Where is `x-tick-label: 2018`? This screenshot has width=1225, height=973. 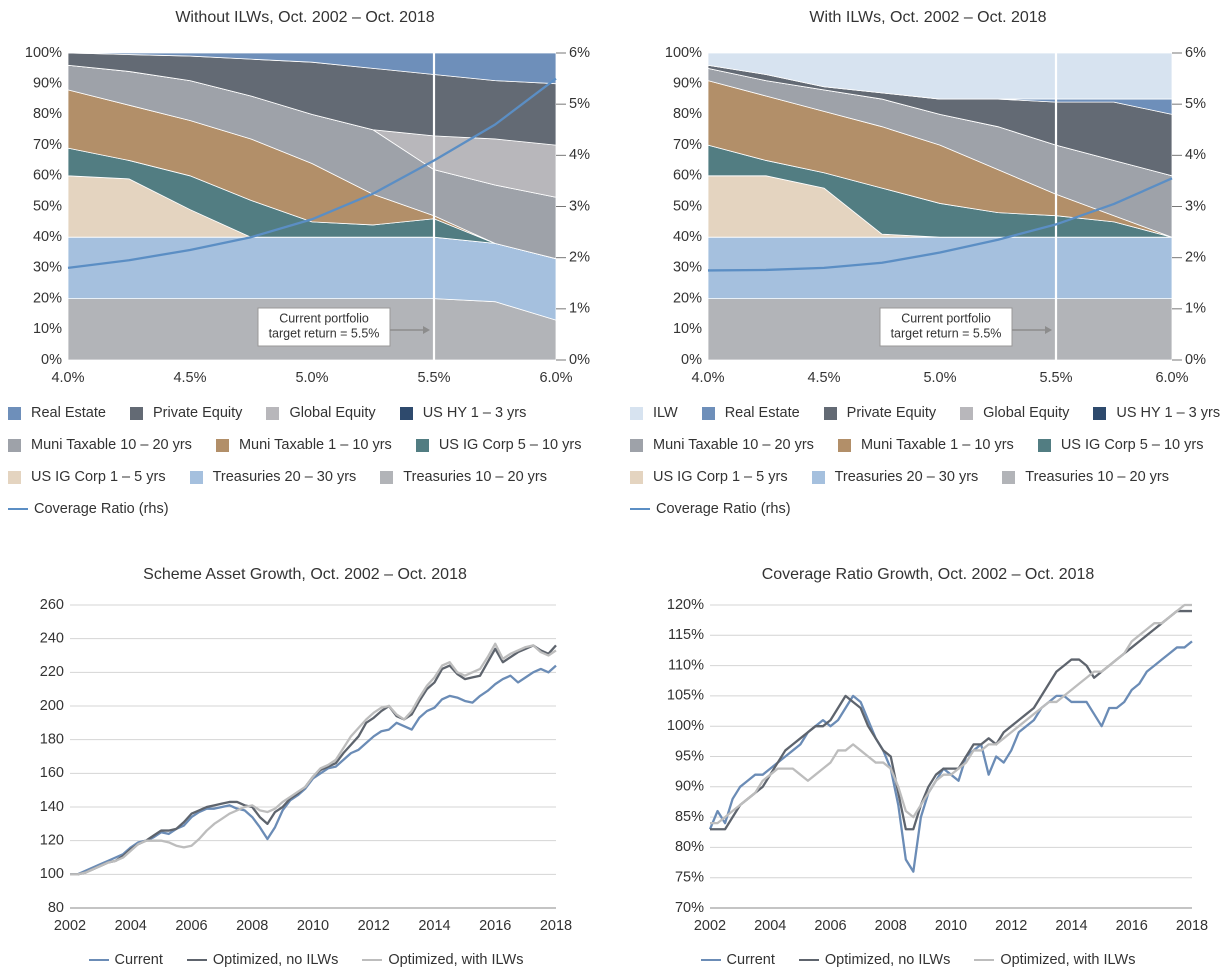 x-tick-label: 2018 is located at coordinates (1192, 926).